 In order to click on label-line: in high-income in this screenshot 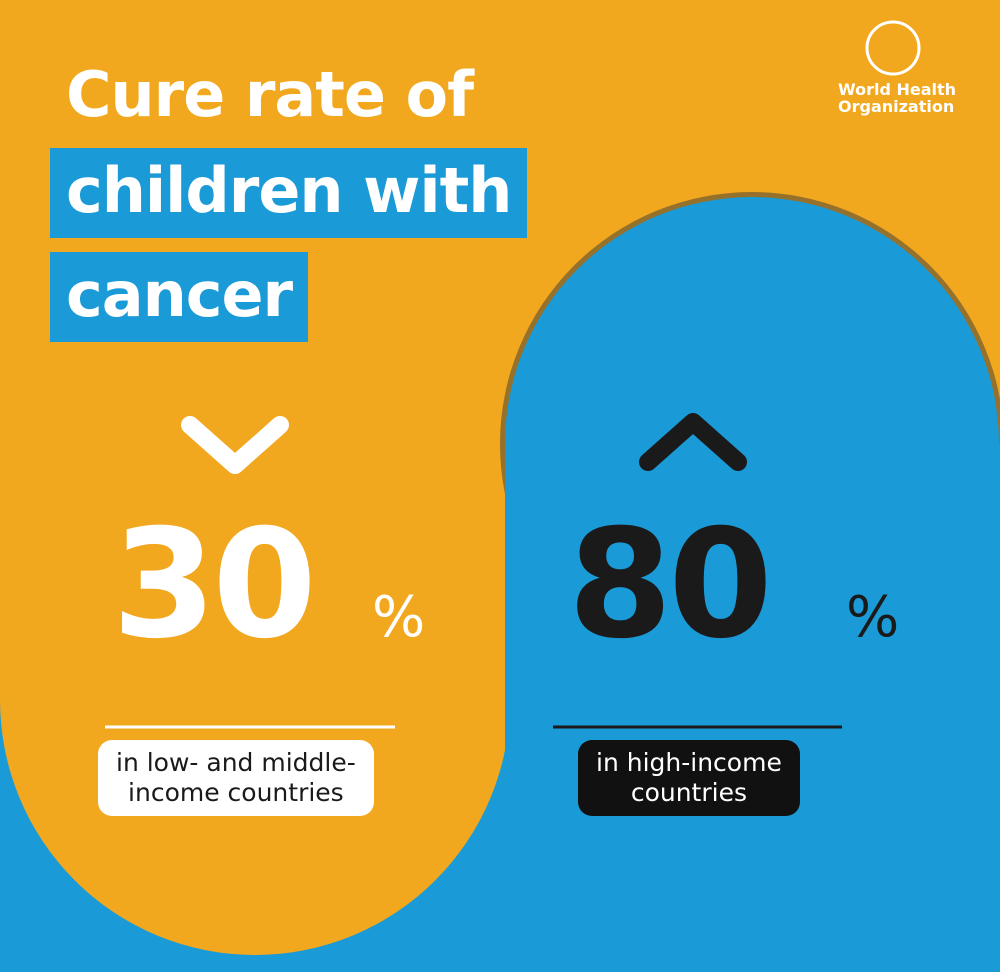, I will do `click(689, 762)`.